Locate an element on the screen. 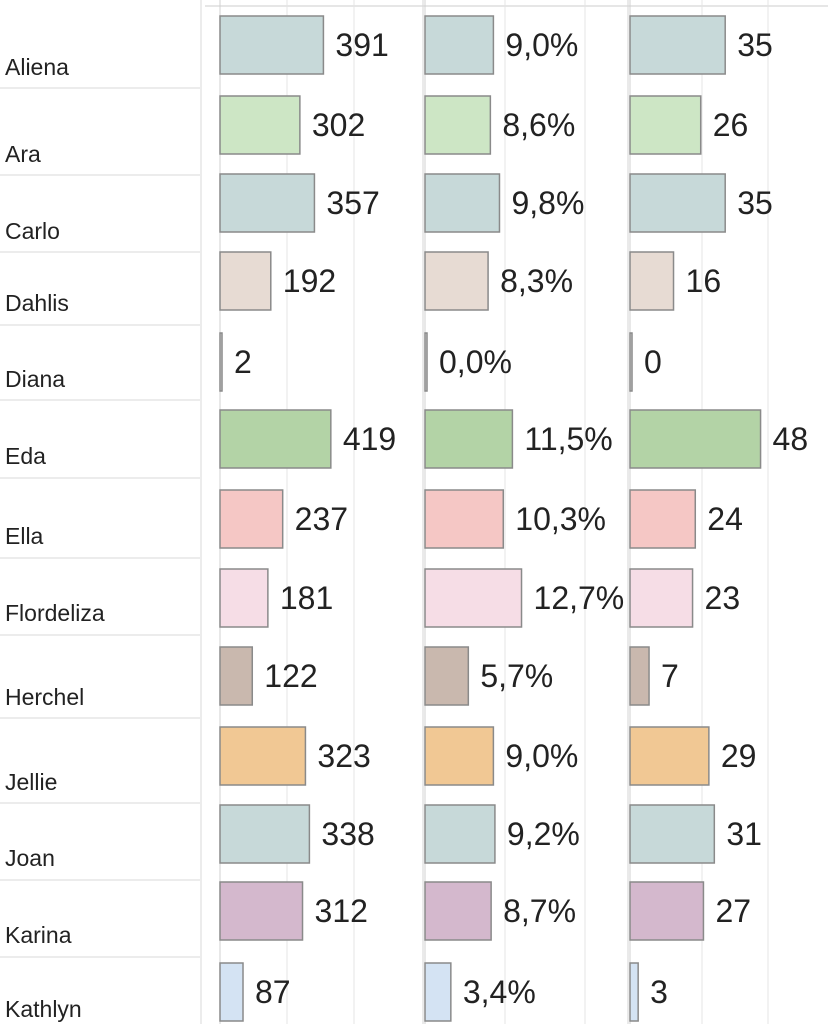  data-label-p2: 8,3% is located at coordinates (536, 281).